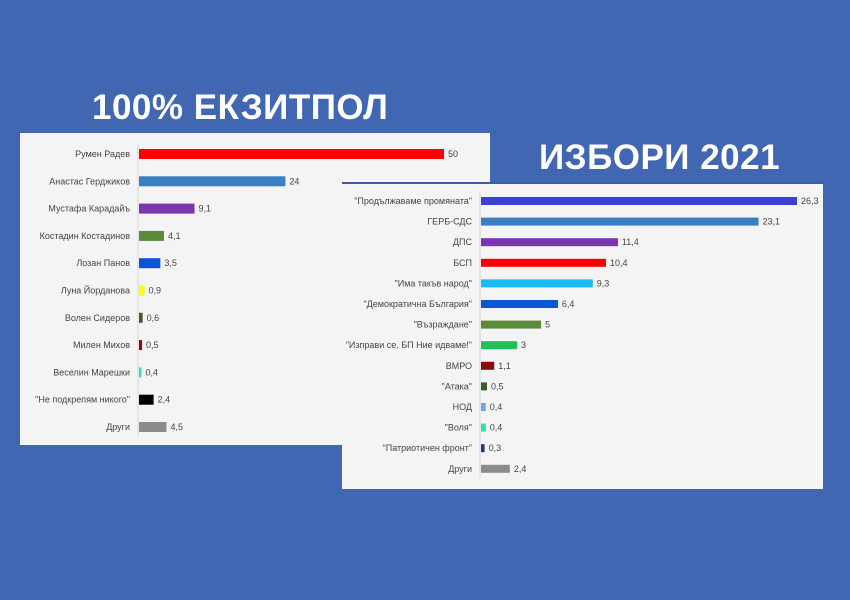 The image size is (850, 600). I want to click on value-label: 11,4, so click(630, 242).